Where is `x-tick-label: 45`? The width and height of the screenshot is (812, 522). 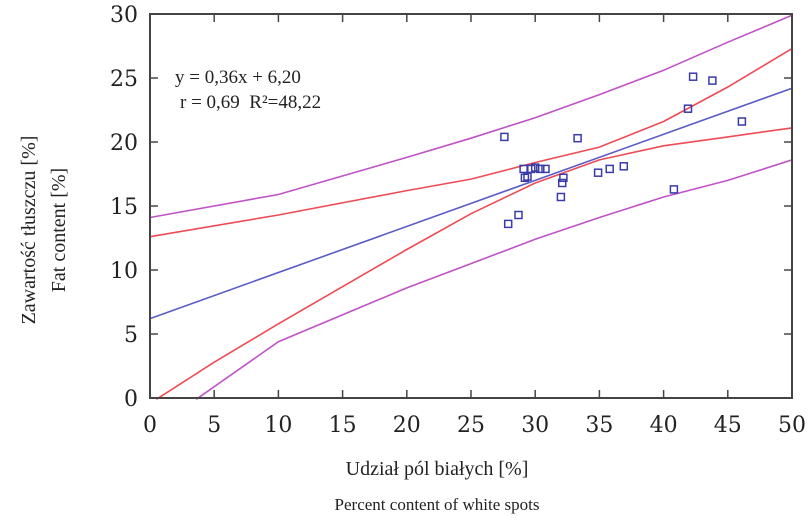 x-tick-label: 45 is located at coordinates (728, 425).